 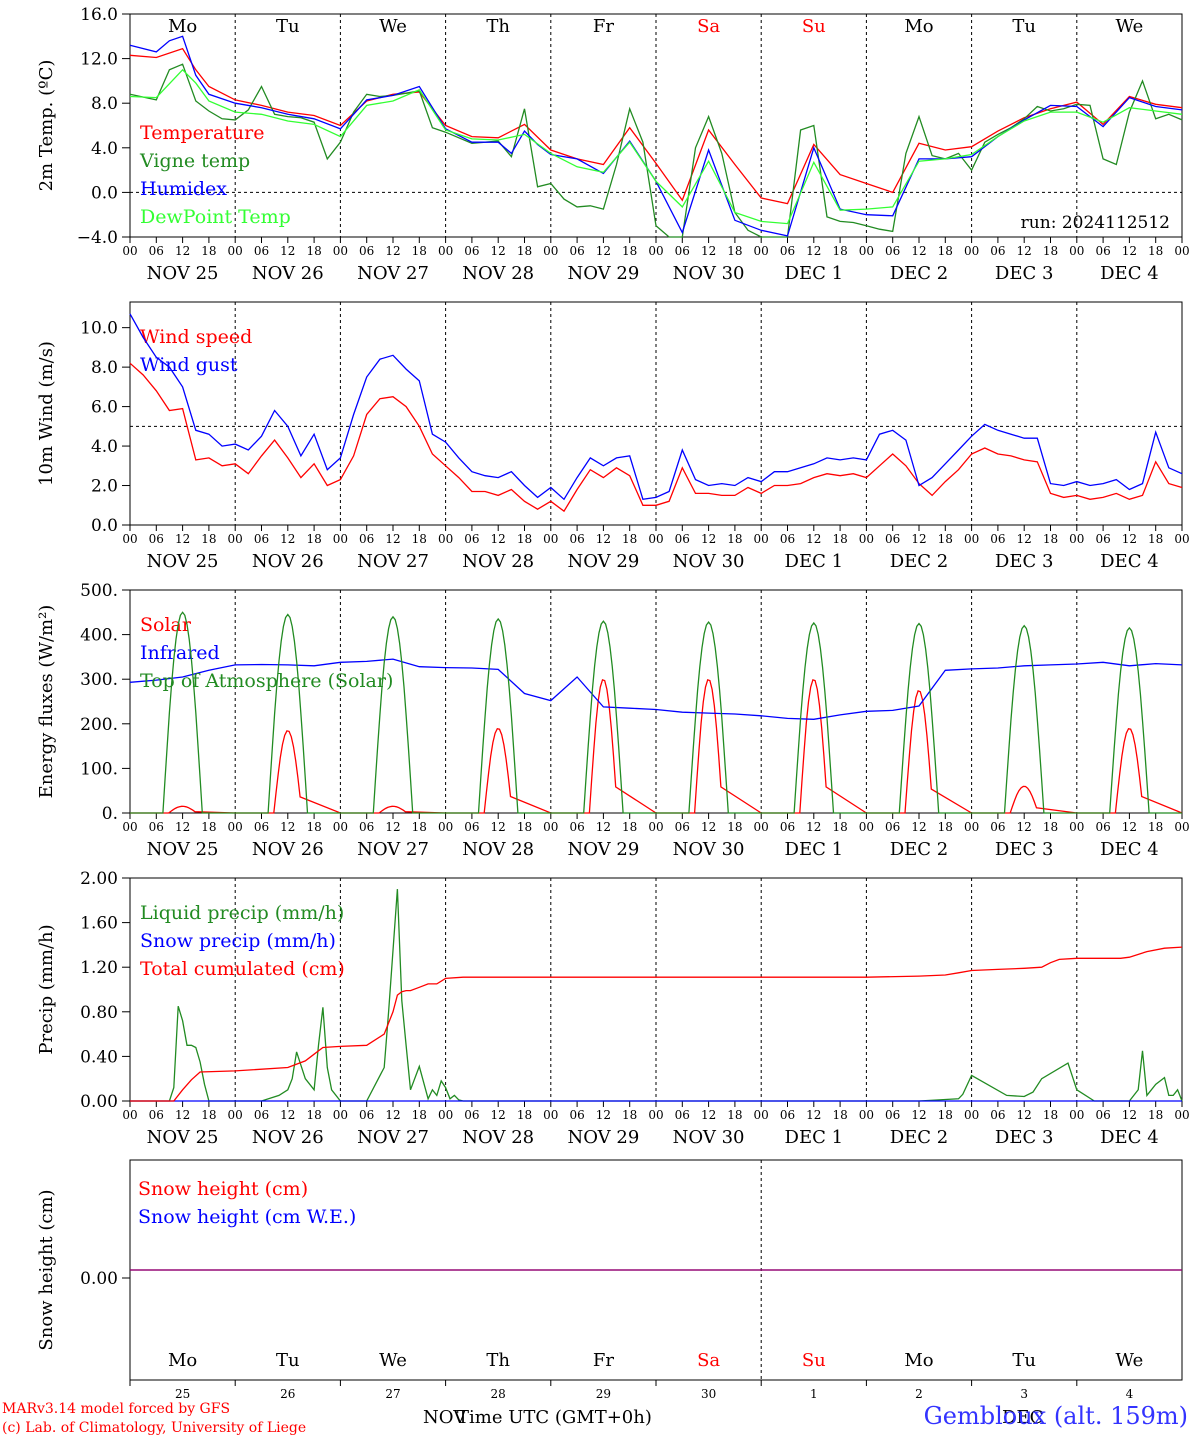 I want to click on weekday-label: Mo, so click(x=182, y=26).